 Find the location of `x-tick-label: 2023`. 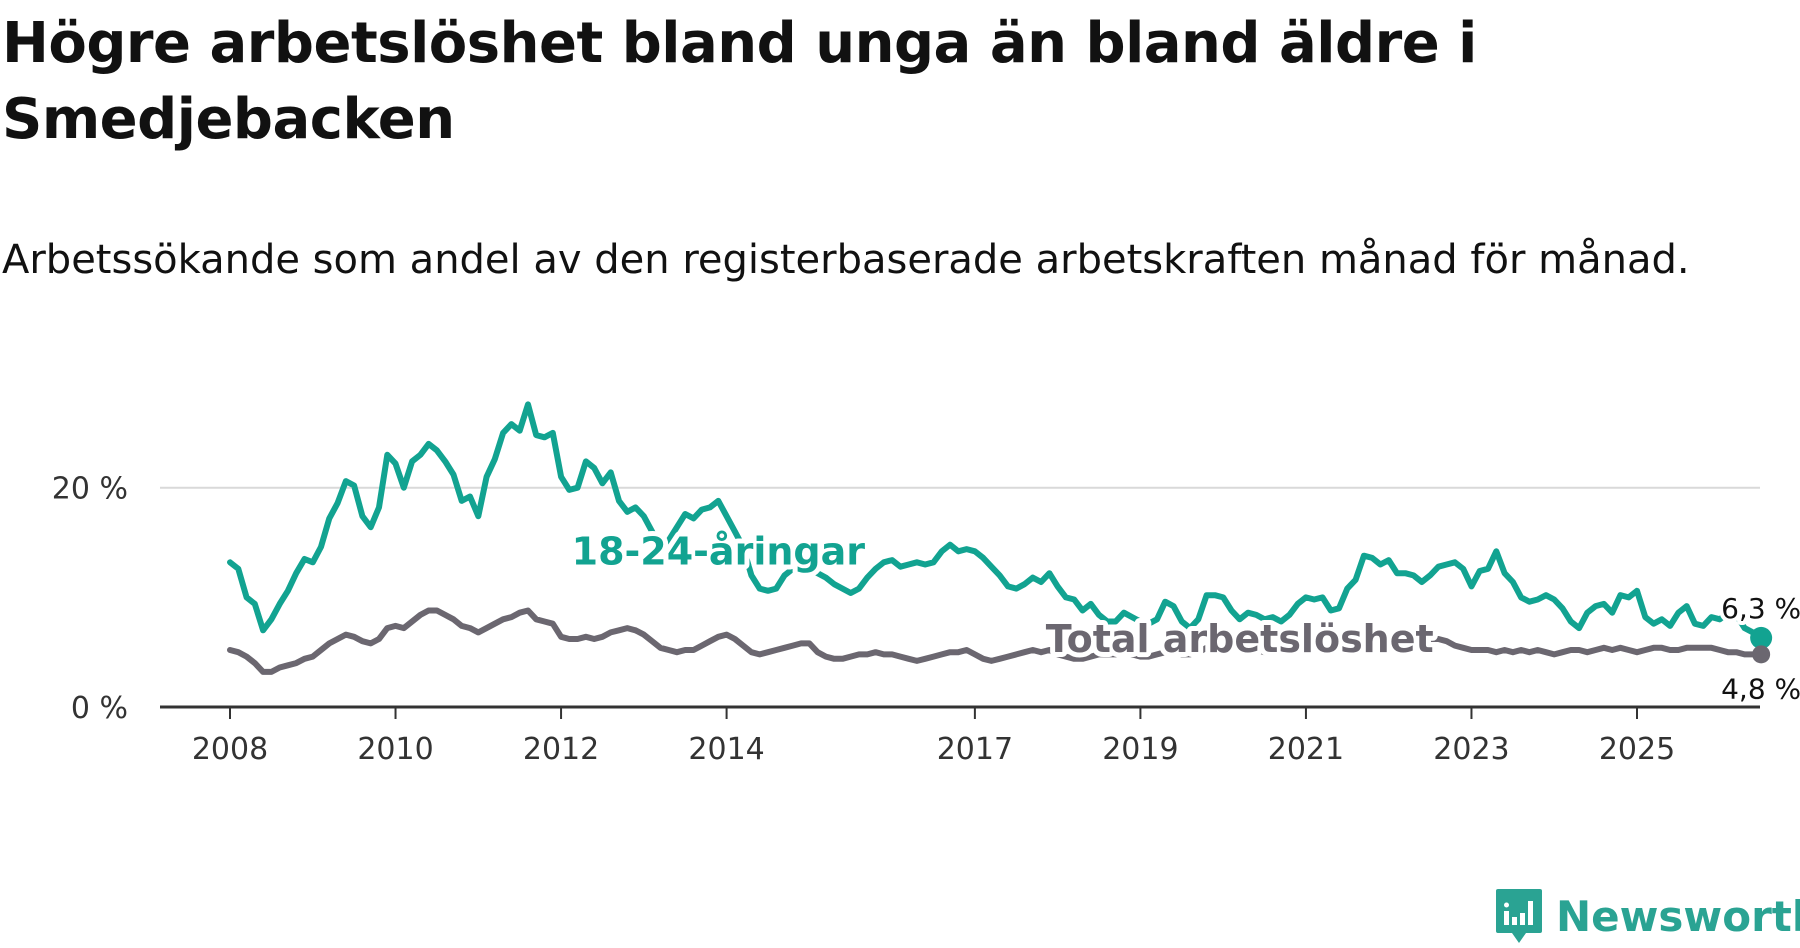

x-tick-label: 2023 is located at coordinates (1471, 749).